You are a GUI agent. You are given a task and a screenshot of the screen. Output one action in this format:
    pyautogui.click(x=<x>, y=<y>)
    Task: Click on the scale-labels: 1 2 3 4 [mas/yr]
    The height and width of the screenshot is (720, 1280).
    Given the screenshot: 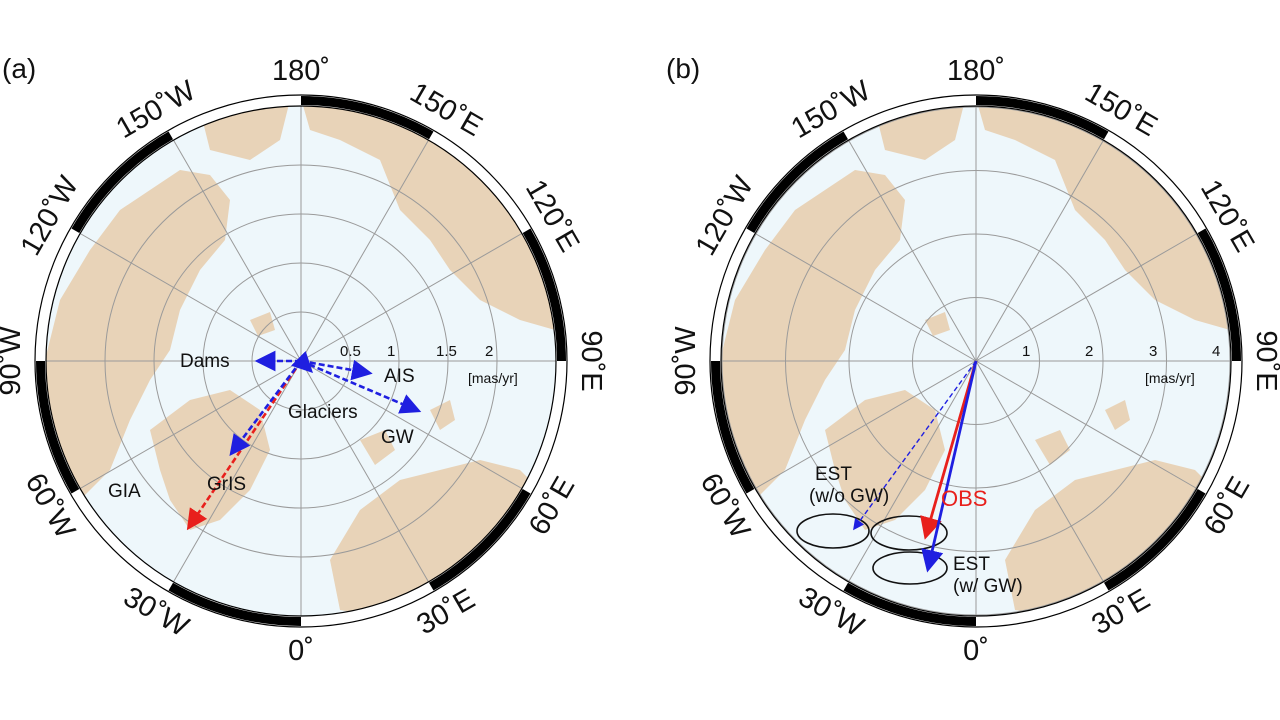 What is the action you would take?
    pyautogui.click(x=1121, y=364)
    